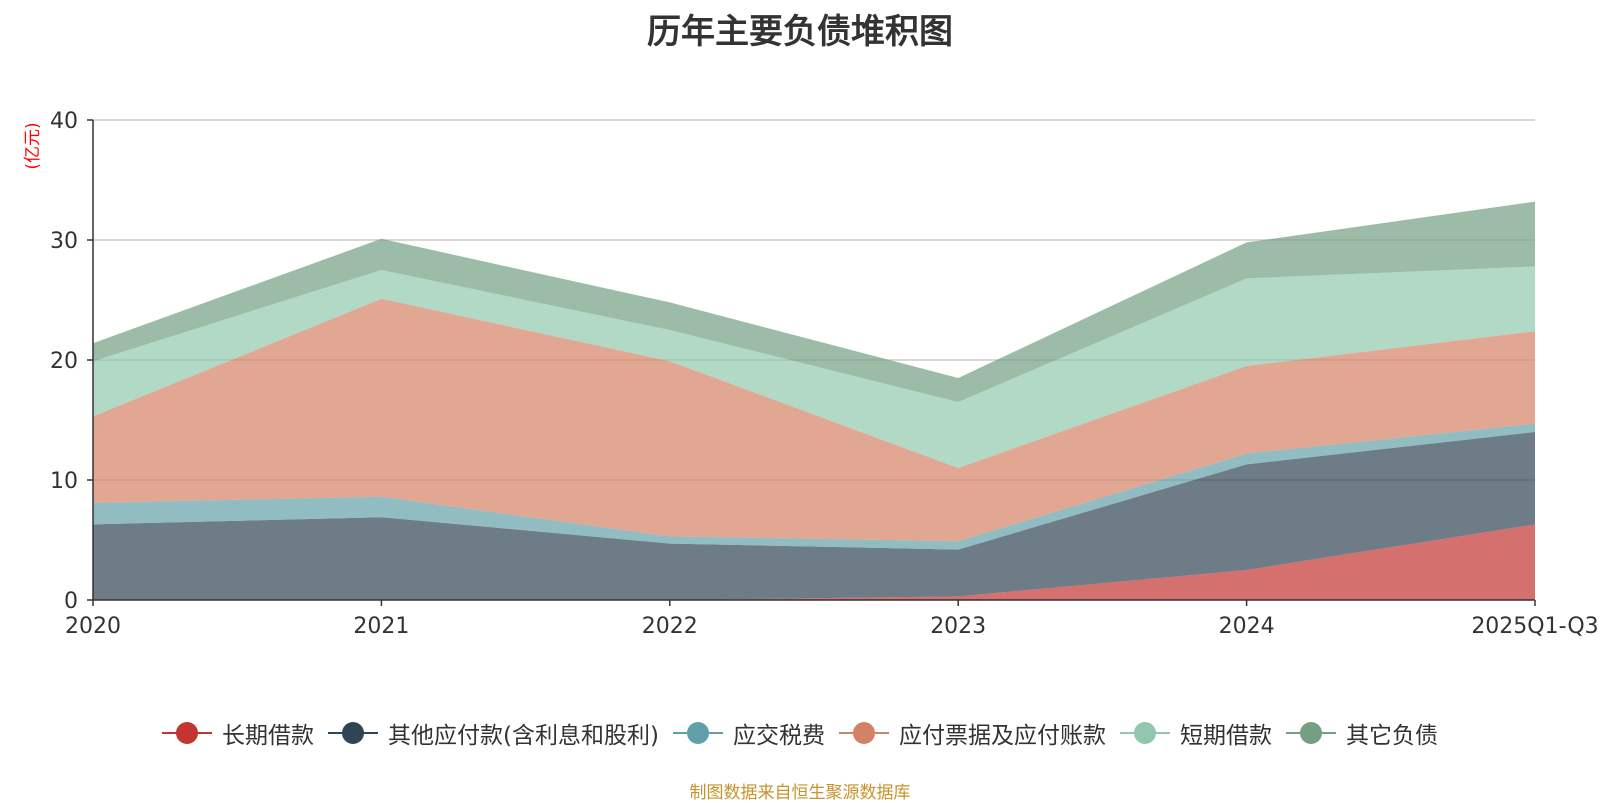 This screenshot has width=1600, height=803. What do you see at coordinates (93, 626) in the screenshot?
I see `x-tick-label-0: 2020` at bounding box center [93, 626].